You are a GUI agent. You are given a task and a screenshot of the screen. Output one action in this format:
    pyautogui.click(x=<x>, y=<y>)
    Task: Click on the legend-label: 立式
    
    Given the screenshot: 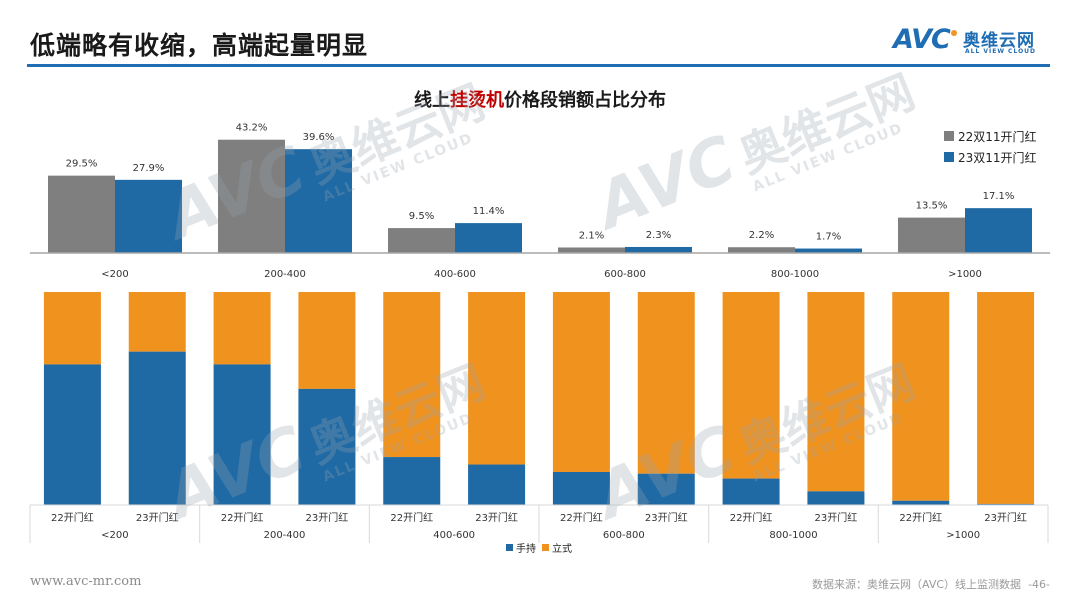 What is the action you would take?
    pyautogui.click(x=562, y=548)
    